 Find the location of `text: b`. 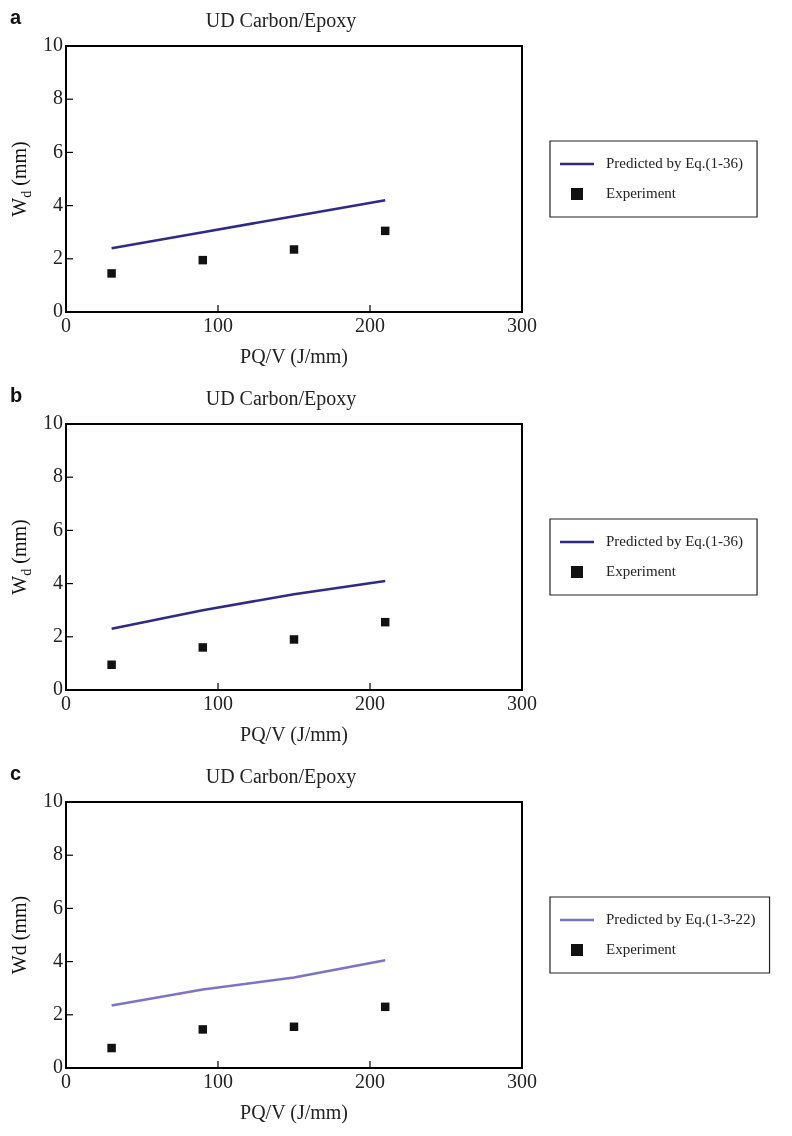

text: b is located at coordinates (16, 395).